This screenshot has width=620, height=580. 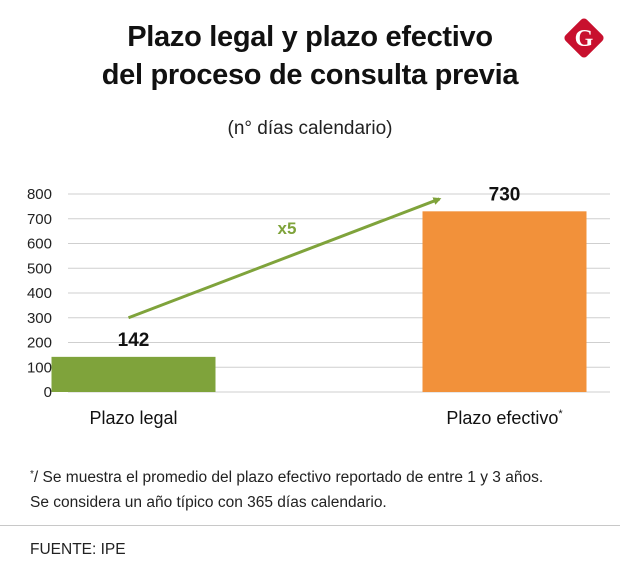 What do you see at coordinates (560, 414) in the screenshot?
I see `x-category-suffix: *` at bounding box center [560, 414].